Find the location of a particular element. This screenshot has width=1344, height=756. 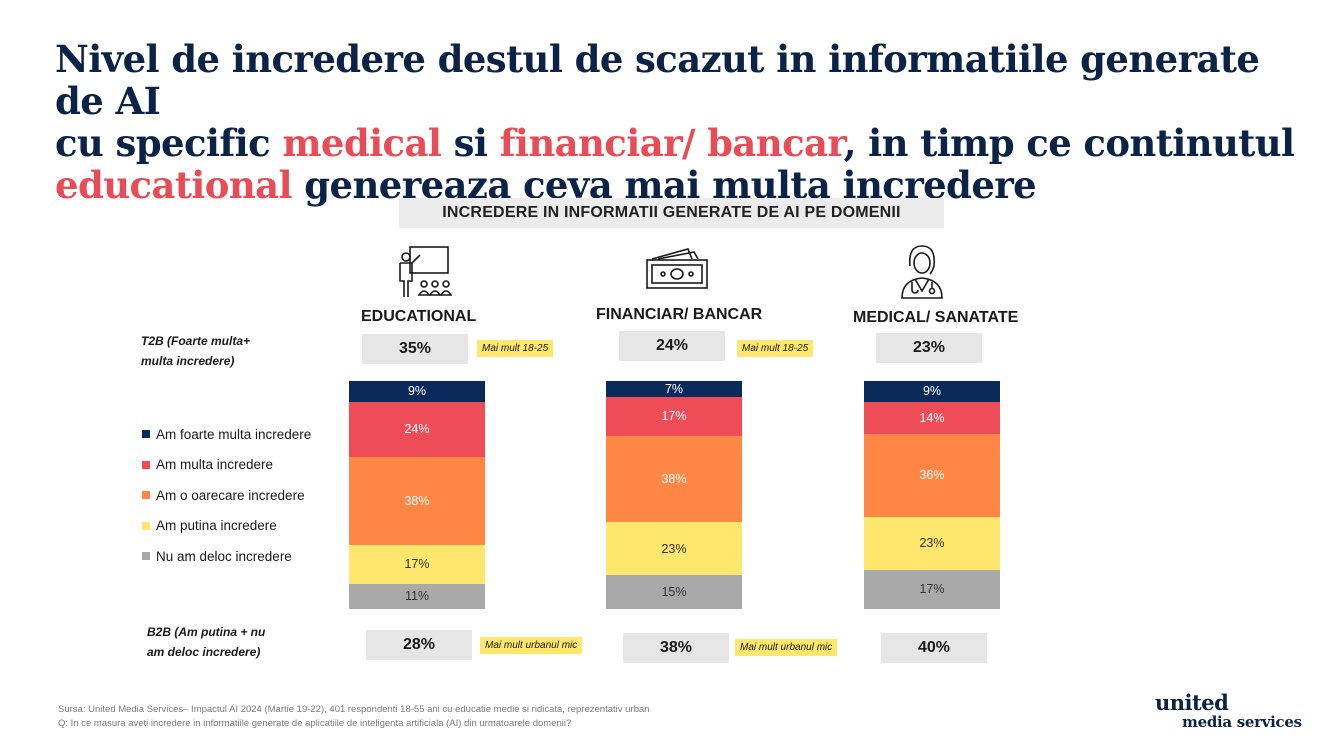

t2b-note-financiar: Mai mult 18-25 is located at coordinates (775, 348).